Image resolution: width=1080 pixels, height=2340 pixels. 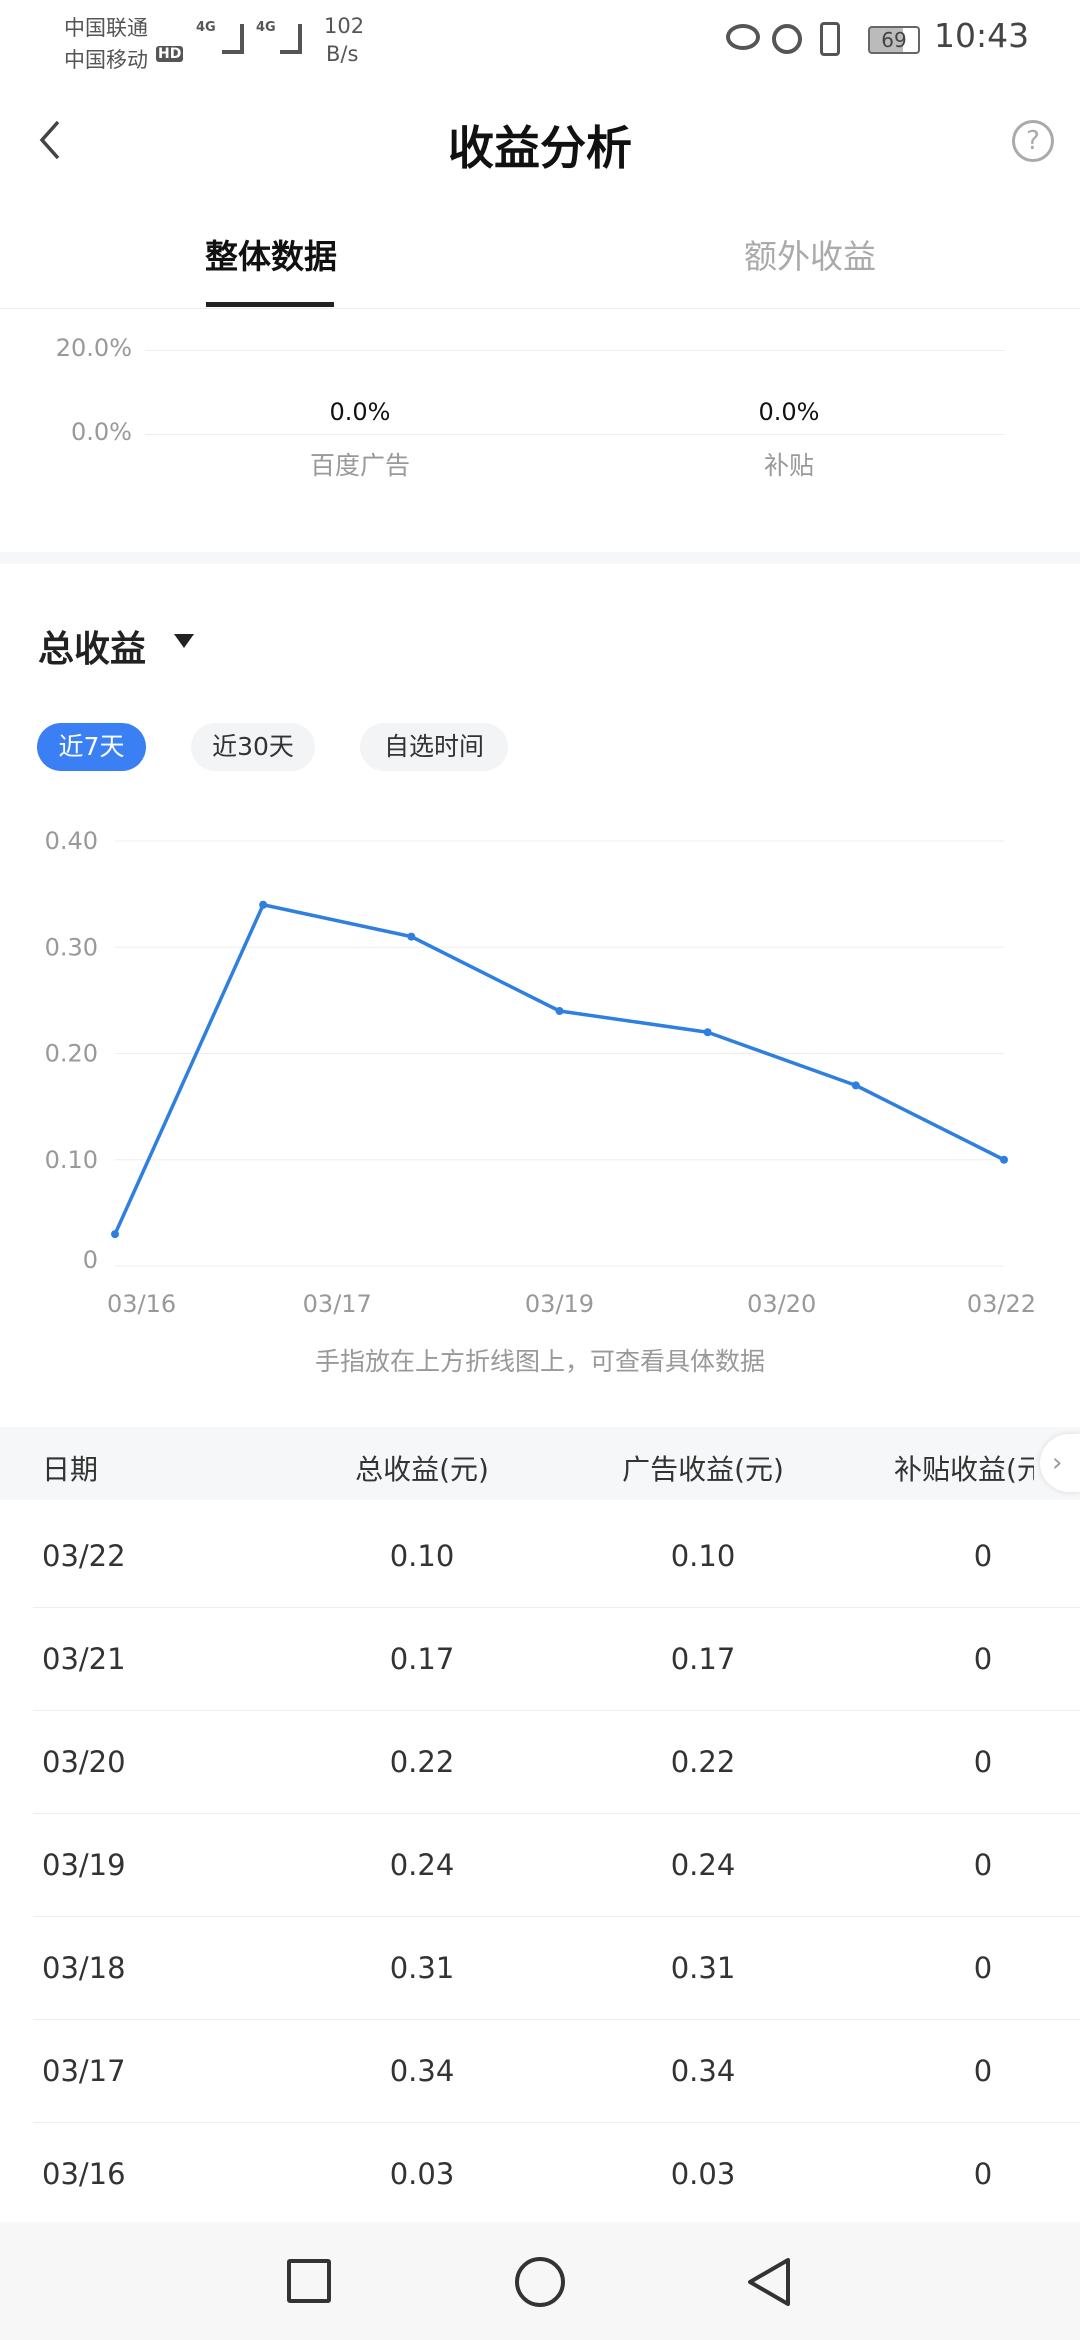 I want to click on tab-indicator, so click(x=270, y=304).